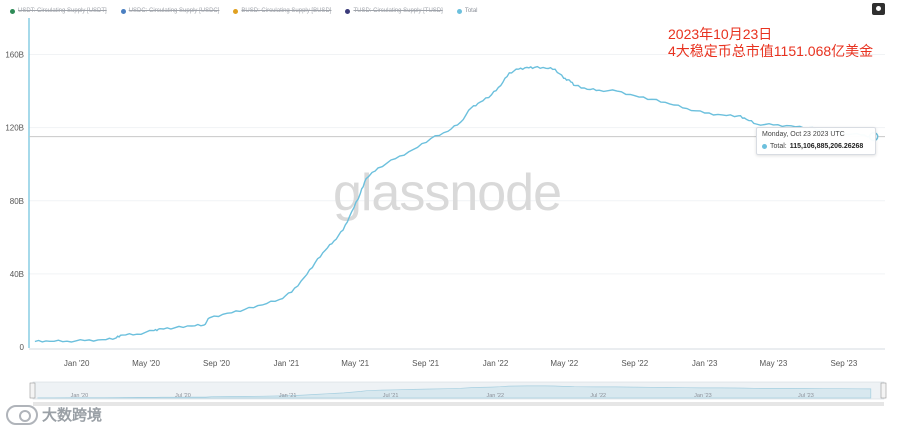 Image resolution: width=900 pixels, height=434 pixels. I want to click on y-tick-label: 160B, so click(14, 55).